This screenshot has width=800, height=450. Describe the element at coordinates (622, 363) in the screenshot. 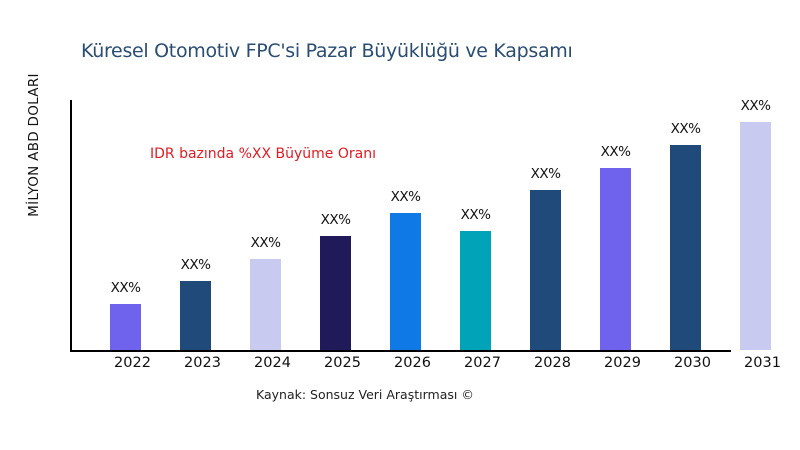

I see `x-tick-label: 2029` at that location.